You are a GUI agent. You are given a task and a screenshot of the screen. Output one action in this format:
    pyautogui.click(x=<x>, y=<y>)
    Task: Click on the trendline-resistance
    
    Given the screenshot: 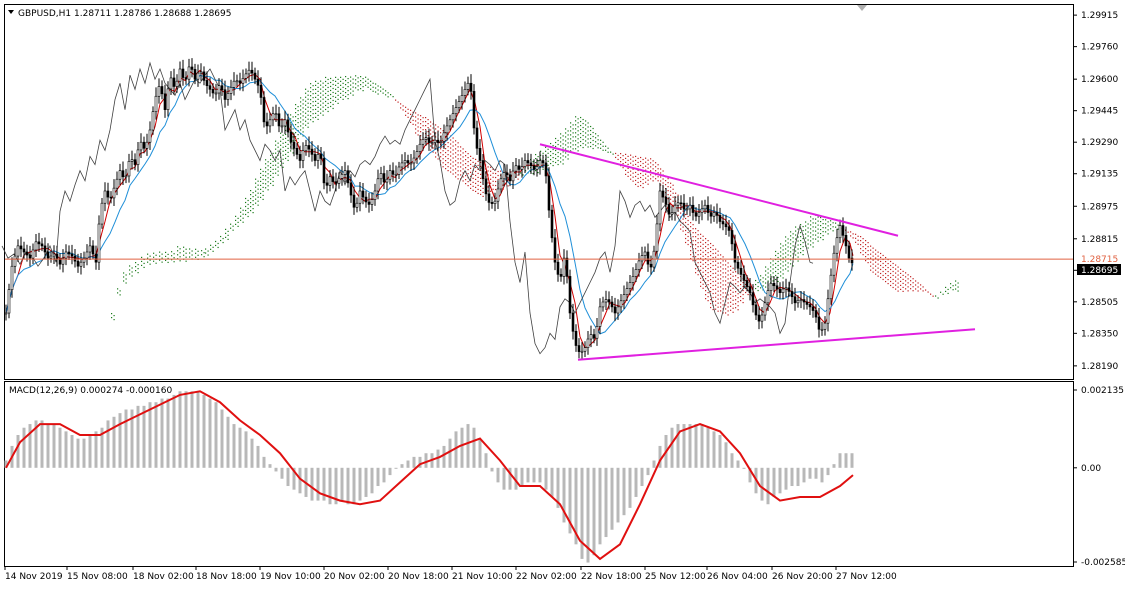 What is the action you would take?
    pyautogui.click(x=719, y=190)
    